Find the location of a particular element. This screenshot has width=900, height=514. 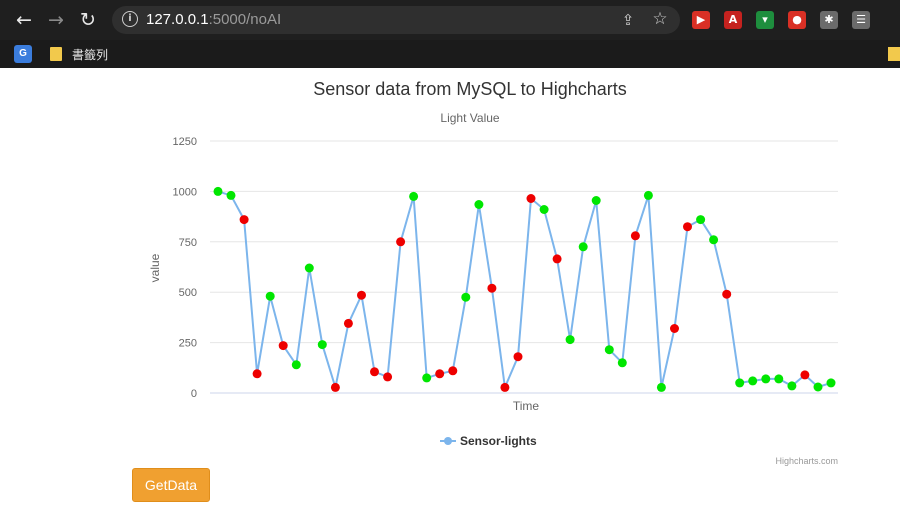

highcharts-credit: Highcharts.com is located at coordinates (806, 461).